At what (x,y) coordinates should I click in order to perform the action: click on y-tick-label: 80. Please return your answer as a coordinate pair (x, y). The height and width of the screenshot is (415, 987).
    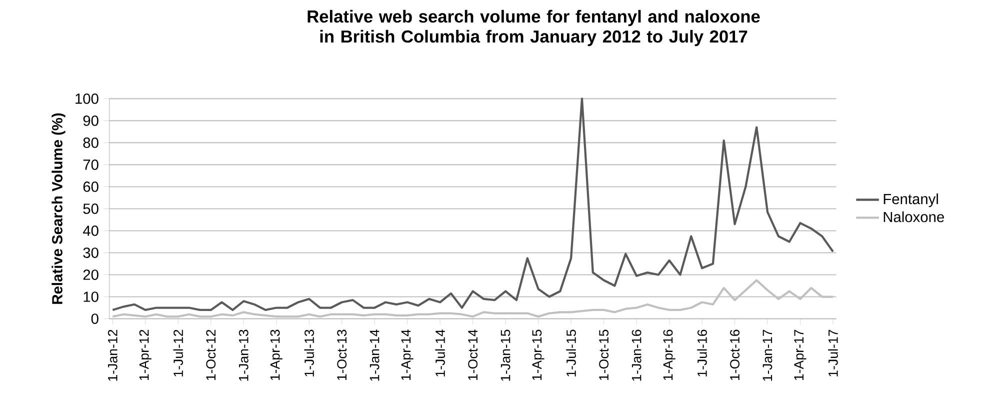
    Looking at the image, I should click on (90, 143).